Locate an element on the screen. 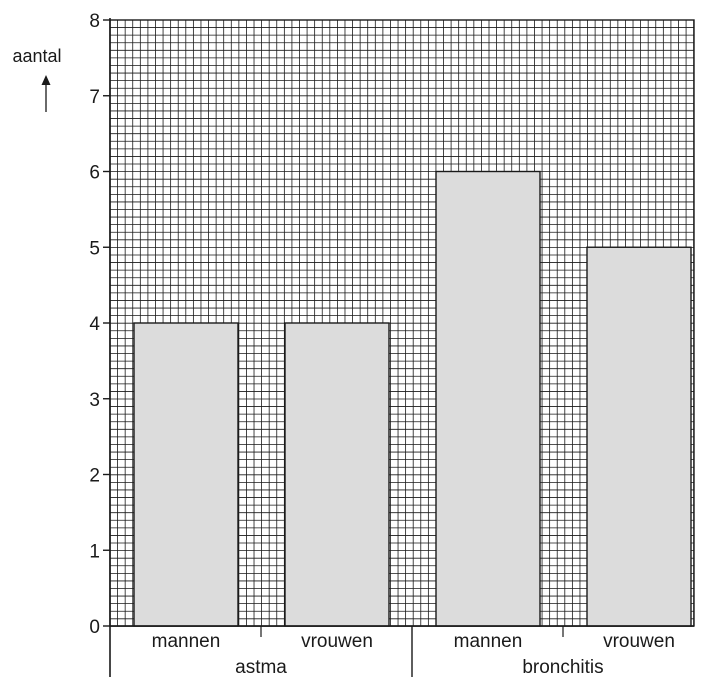 The image size is (706, 677). y-tick-label: 5 is located at coordinates (94, 248).